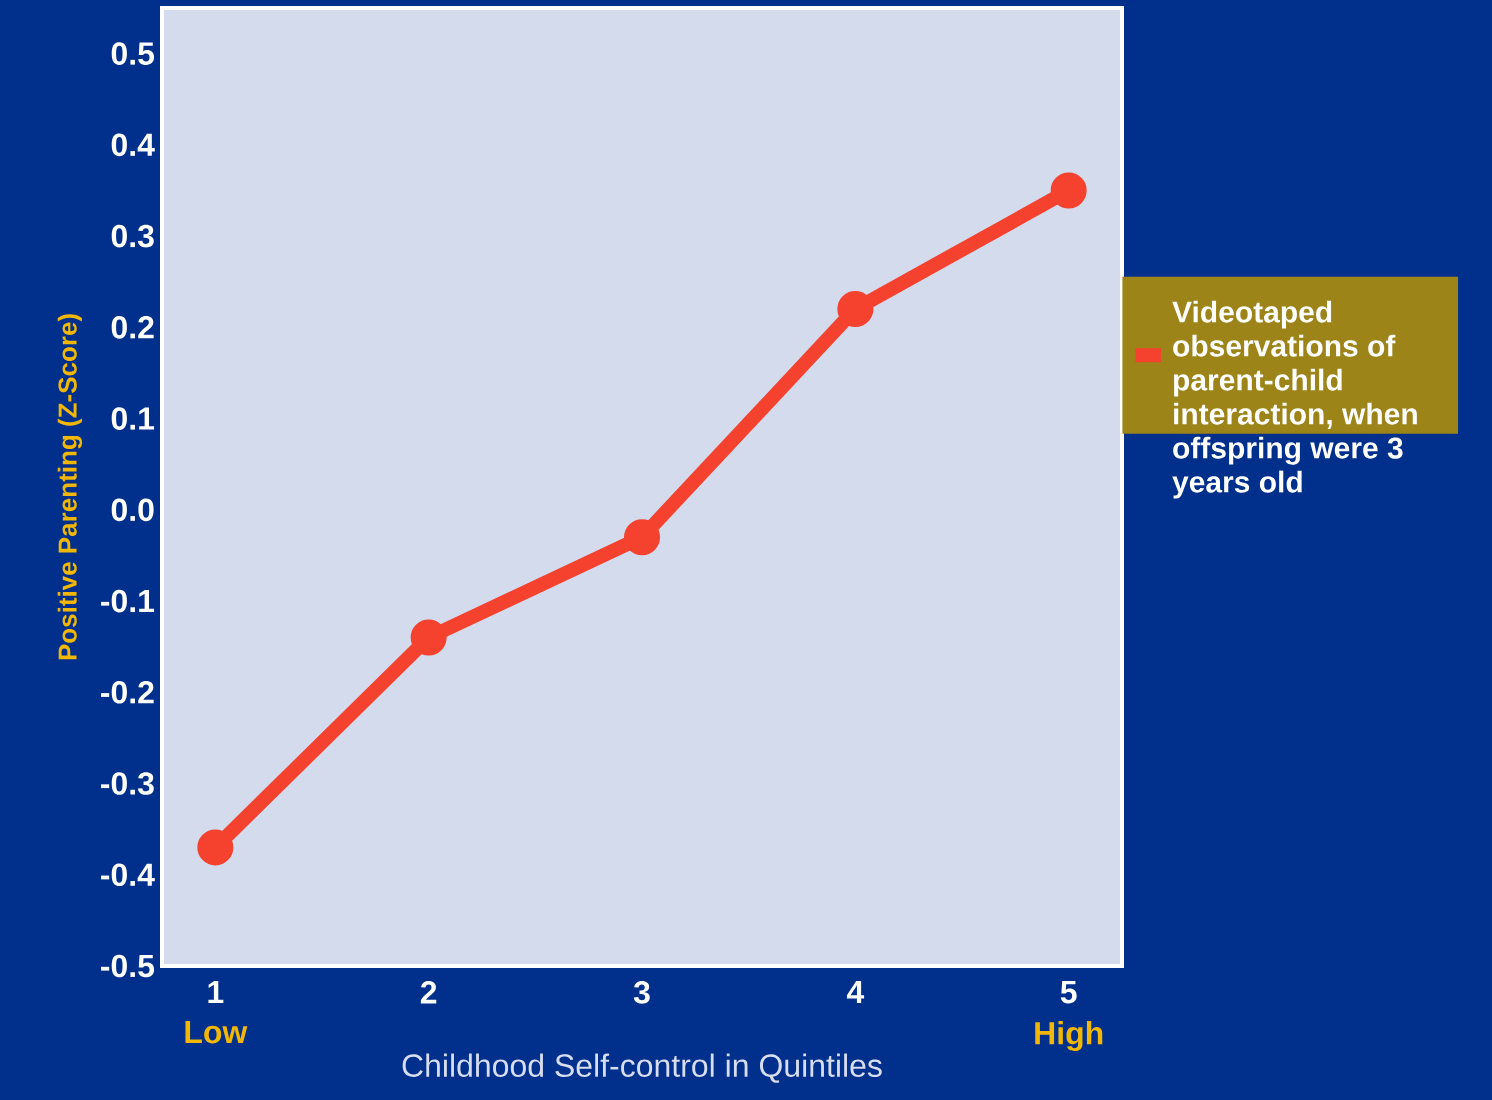  I want to click on y-tick-label: 0.1, so click(133, 418).